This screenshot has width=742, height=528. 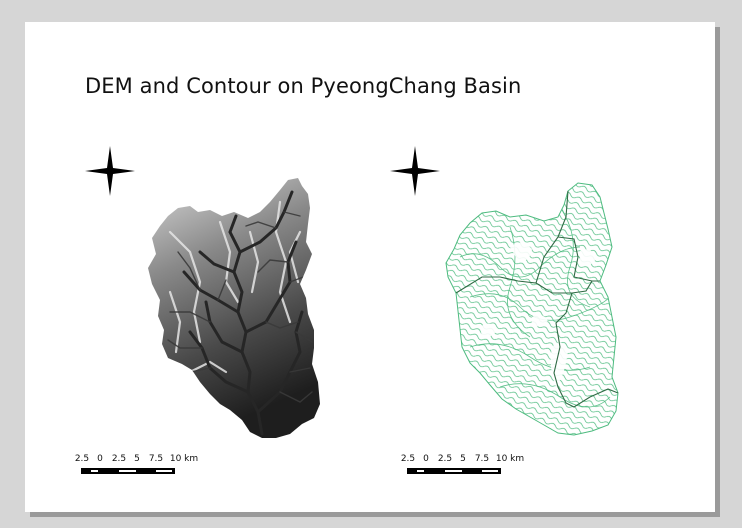 What do you see at coordinates (303, 86) in the screenshot?
I see `map-title: DEM and Contour on PyeongChang Basin` at bounding box center [303, 86].